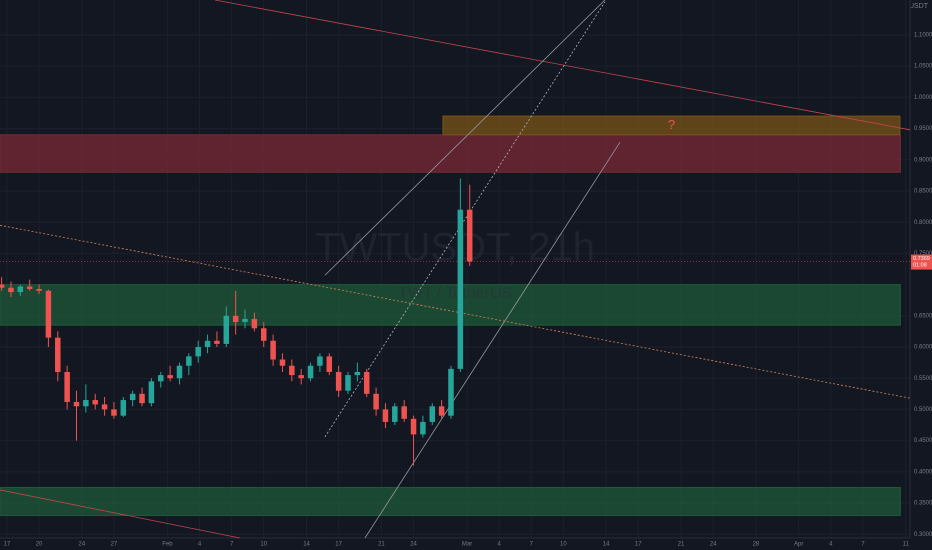 The width and height of the screenshot is (932, 550). I want to click on y-tick-label: 0.6500, so click(923, 316).